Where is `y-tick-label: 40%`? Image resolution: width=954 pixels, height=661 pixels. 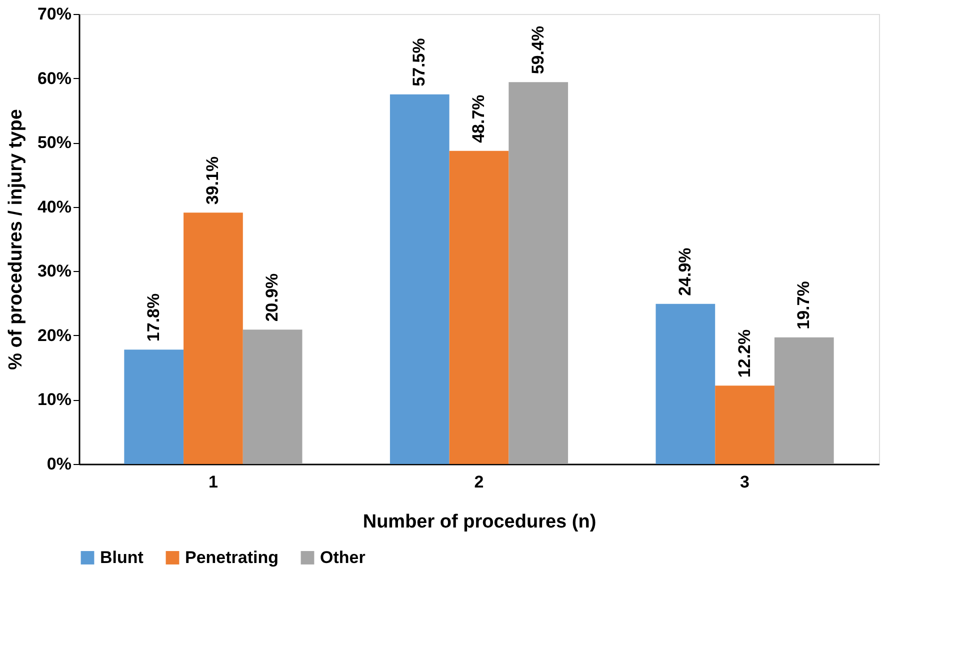 y-tick-label: 40% is located at coordinates (54, 206).